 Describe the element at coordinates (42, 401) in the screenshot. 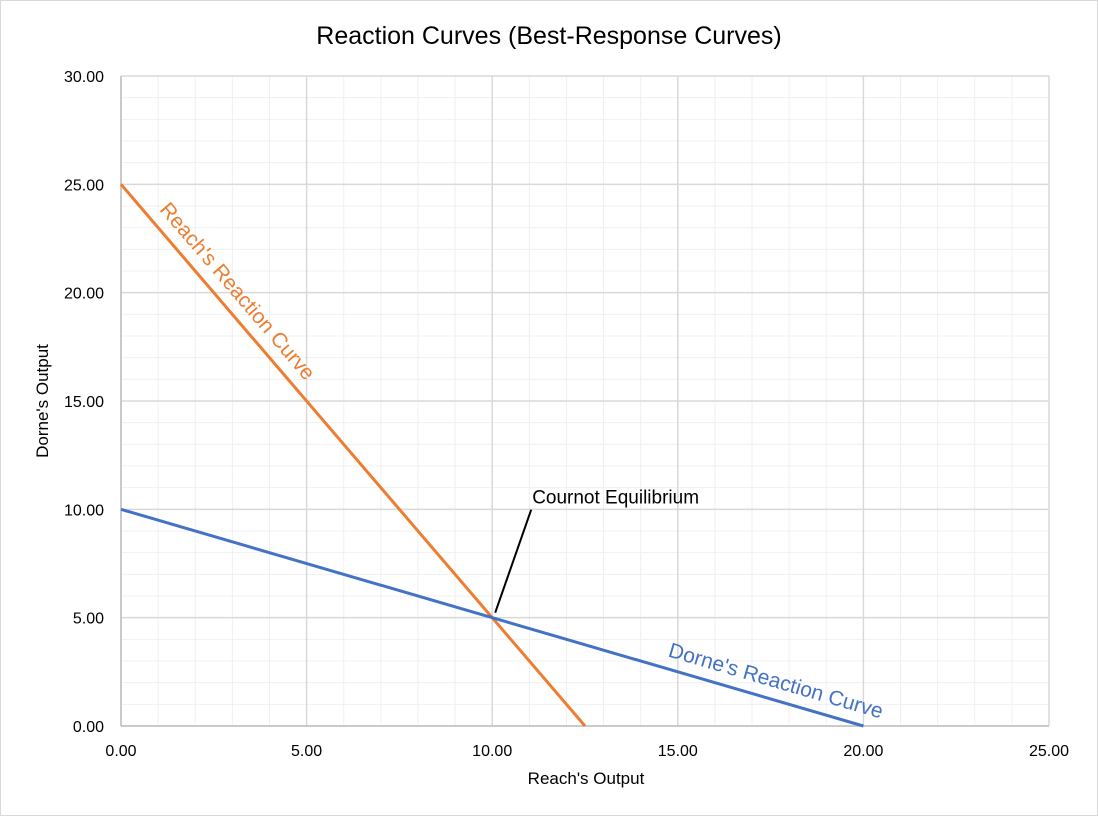

I see `y-axis-title: Dorne's Output` at that location.